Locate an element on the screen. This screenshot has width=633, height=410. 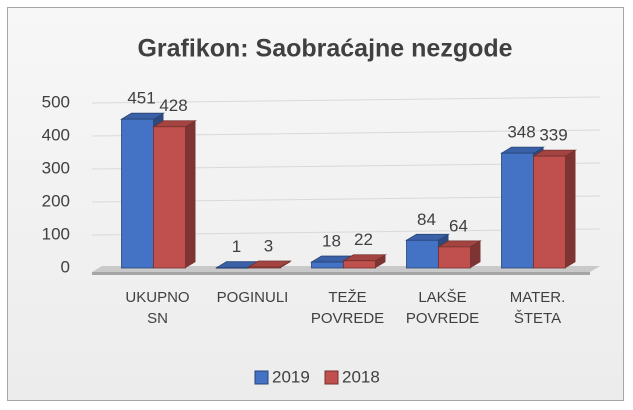
y-tick-label: 0 is located at coordinates (65, 266).